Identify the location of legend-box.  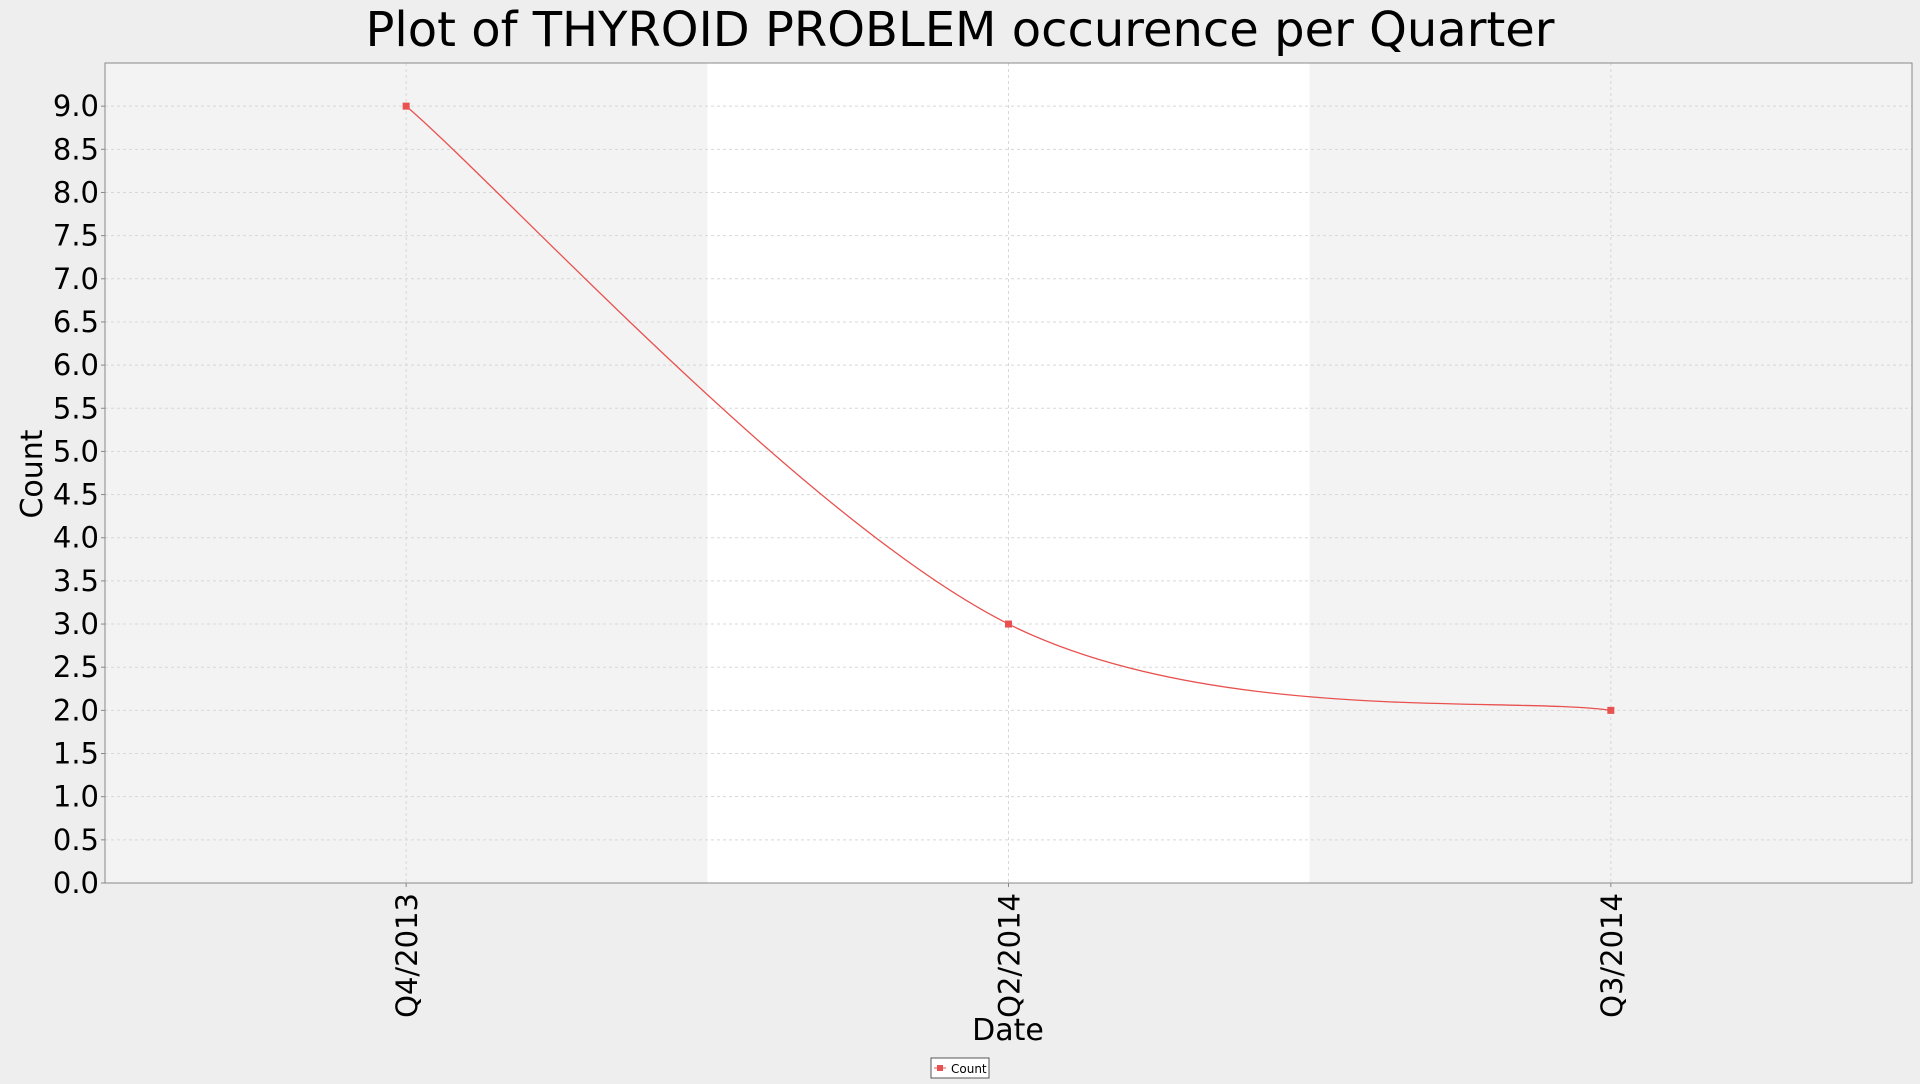
(960, 1068).